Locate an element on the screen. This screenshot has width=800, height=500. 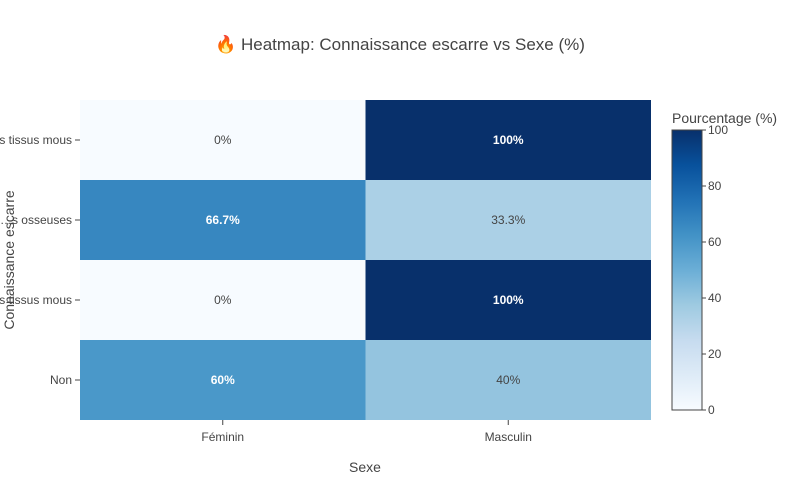
cell-value-label: 60% is located at coordinates (223, 380).